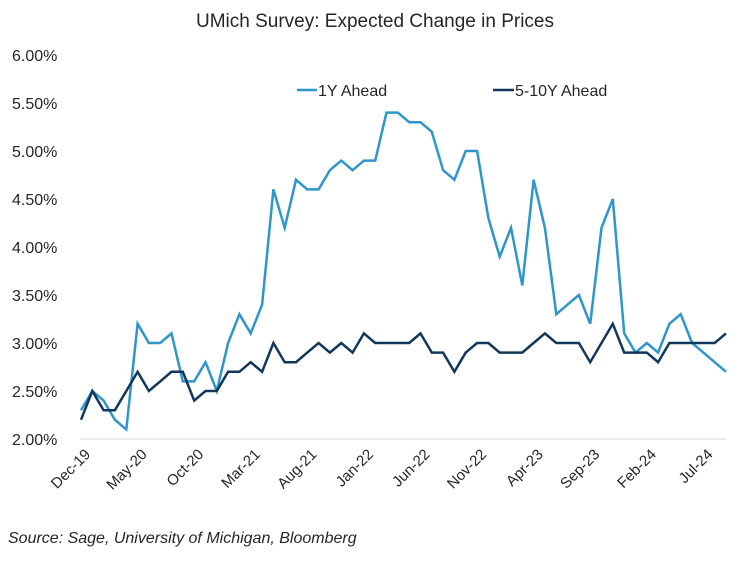  Describe the element at coordinates (34, 392) in the screenshot. I see `y-tick-label: 2.50%` at that location.